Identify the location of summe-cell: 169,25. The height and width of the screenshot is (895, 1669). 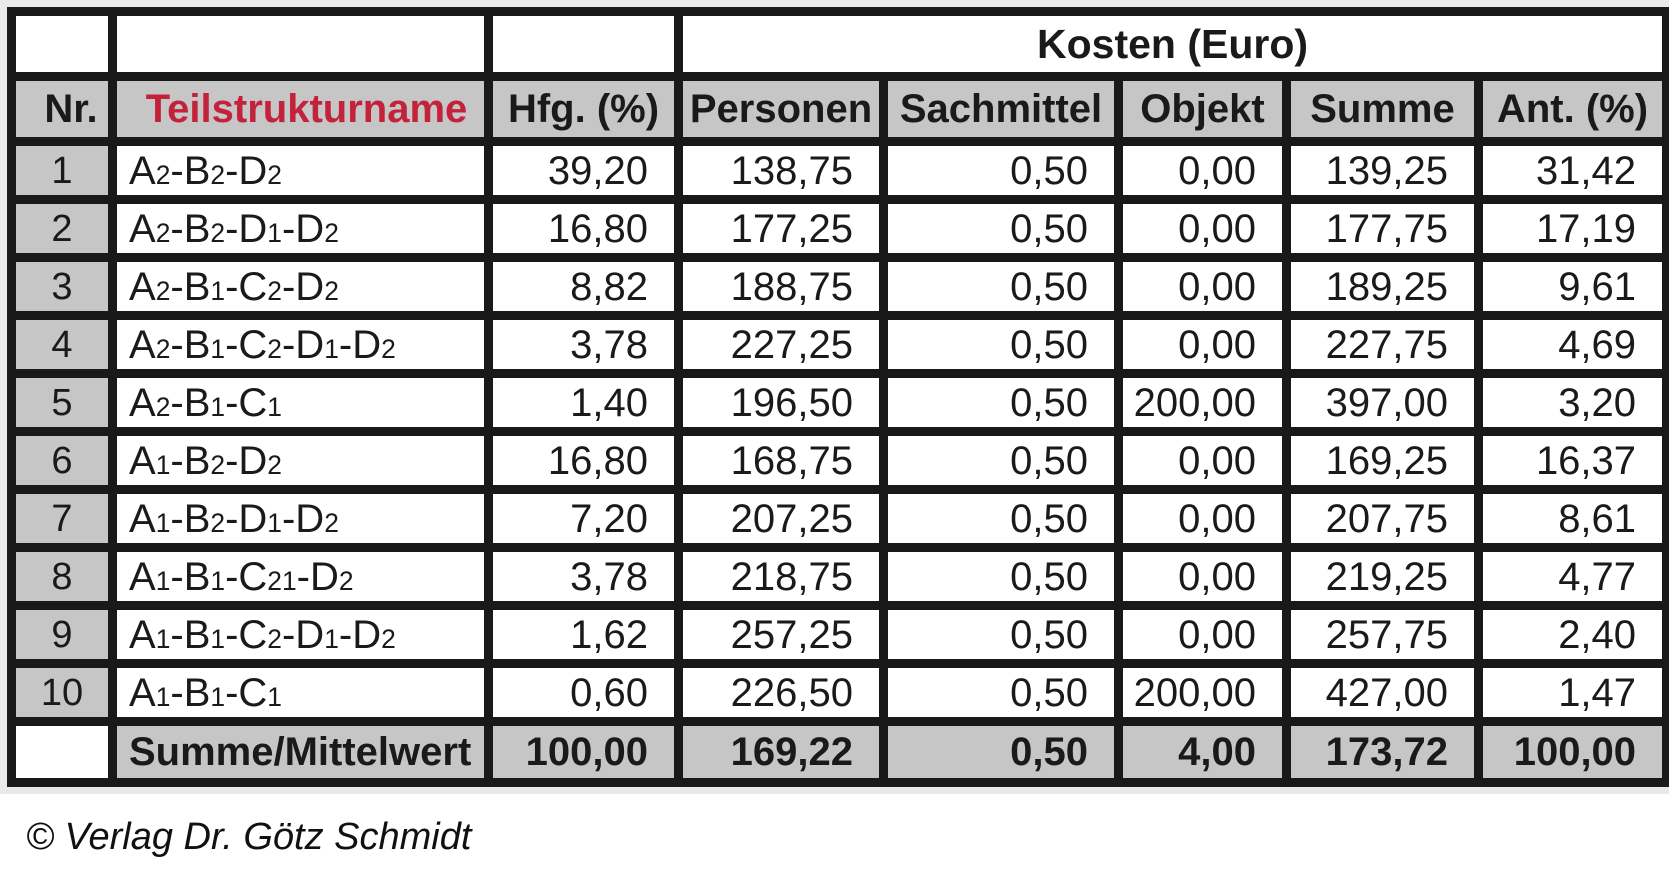
(1382, 460).